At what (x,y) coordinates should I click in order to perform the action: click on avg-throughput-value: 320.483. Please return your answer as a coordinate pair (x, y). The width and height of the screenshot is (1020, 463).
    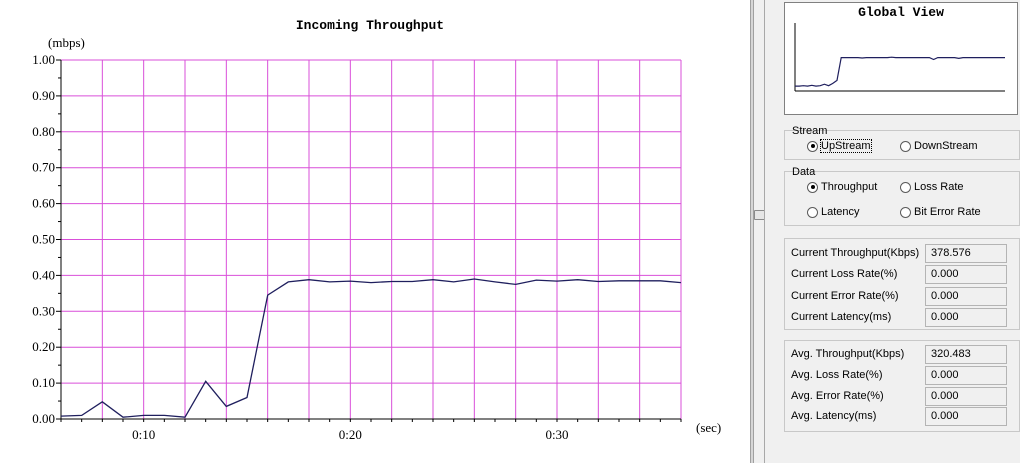
    Looking at the image, I should click on (966, 354).